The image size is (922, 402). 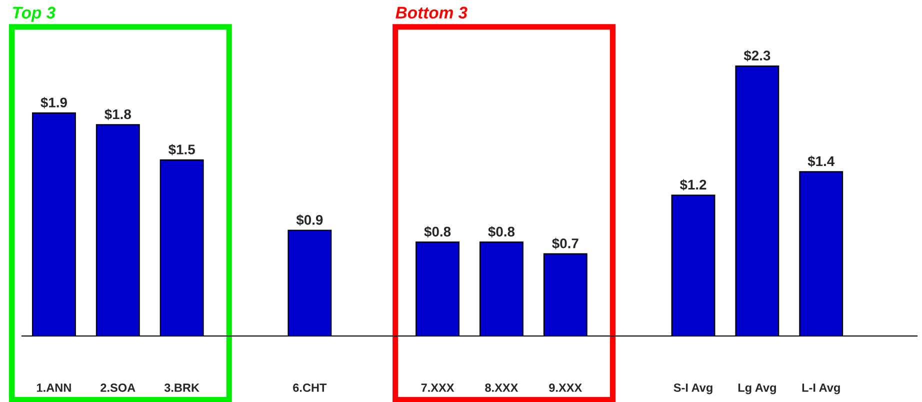 I want to click on x-tick-label: 1.ANN, so click(x=53, y=388).